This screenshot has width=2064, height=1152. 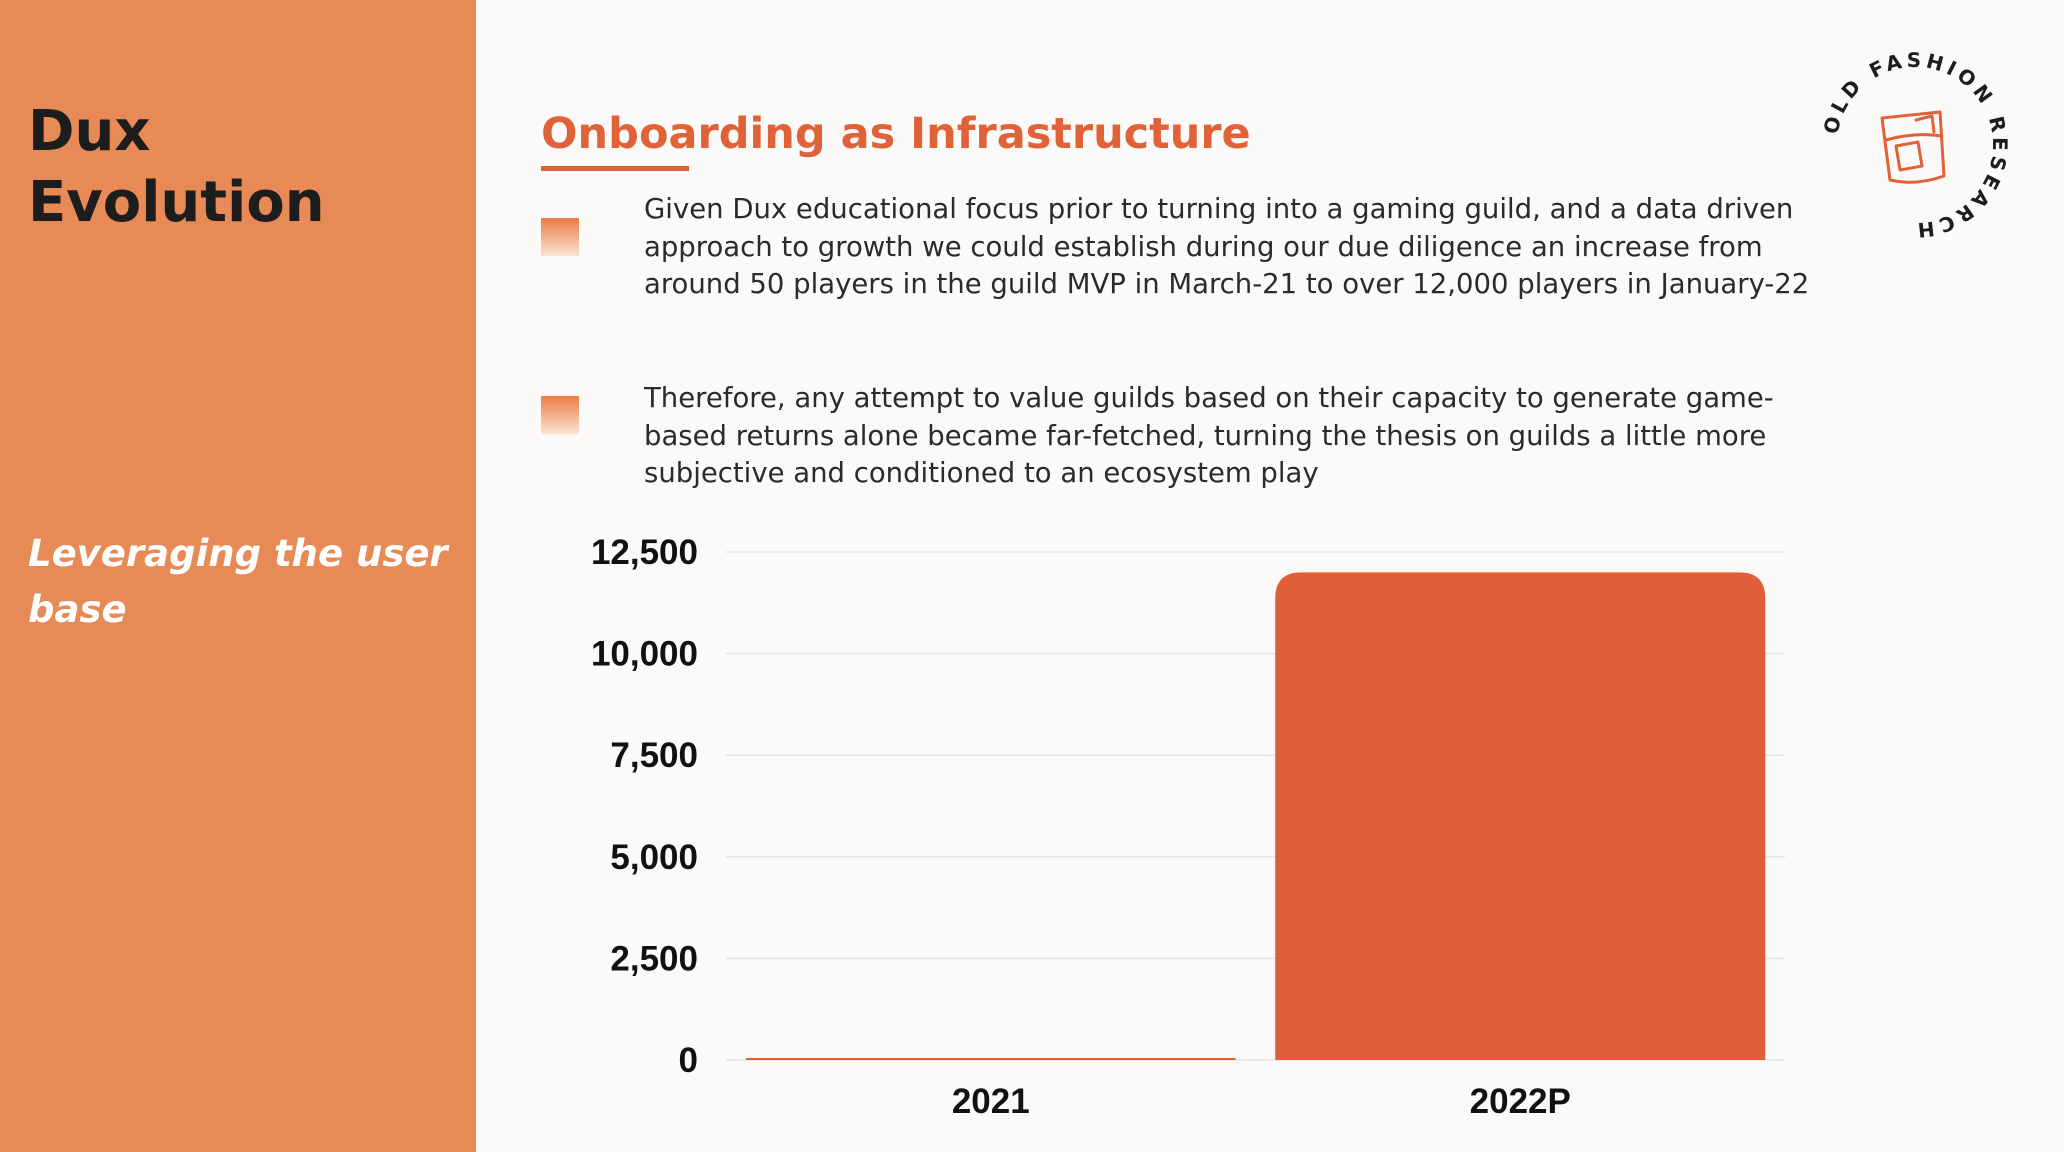 What do you see at coordinates (644, 654) in the screenshot?
I see `y-tick-label: 10,000` at bounding box center [644, 654].